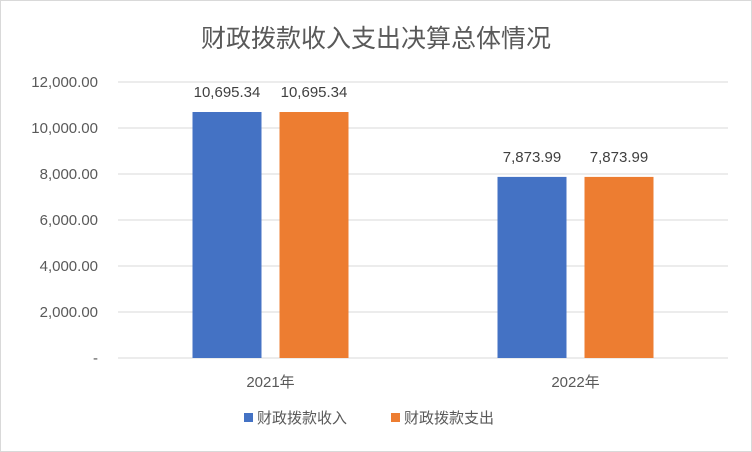 The image size is (752, 452). What do you see at coordinates (69, 266) in the screenshot?
I see `y-tick-label: 4,000.00` at bounding box center [69, 266].